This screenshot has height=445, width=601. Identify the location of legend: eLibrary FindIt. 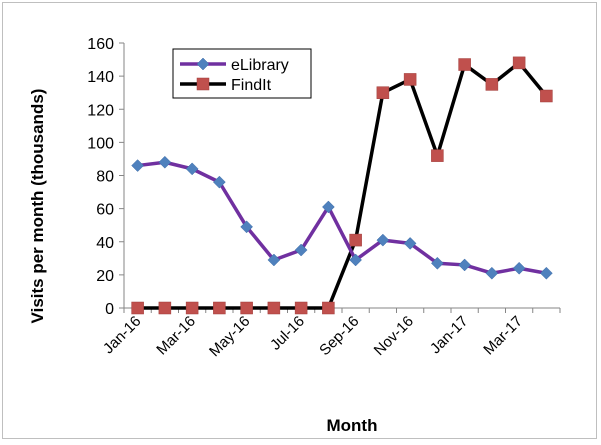
(242, 73).